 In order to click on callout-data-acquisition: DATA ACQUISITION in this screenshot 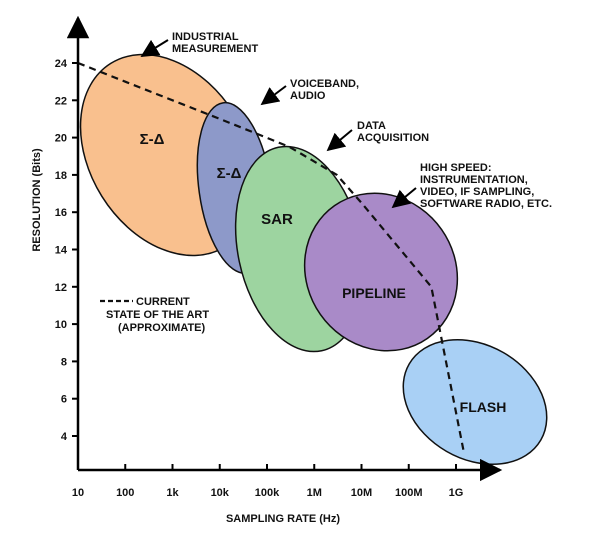, I will do `click(377, 136)`.